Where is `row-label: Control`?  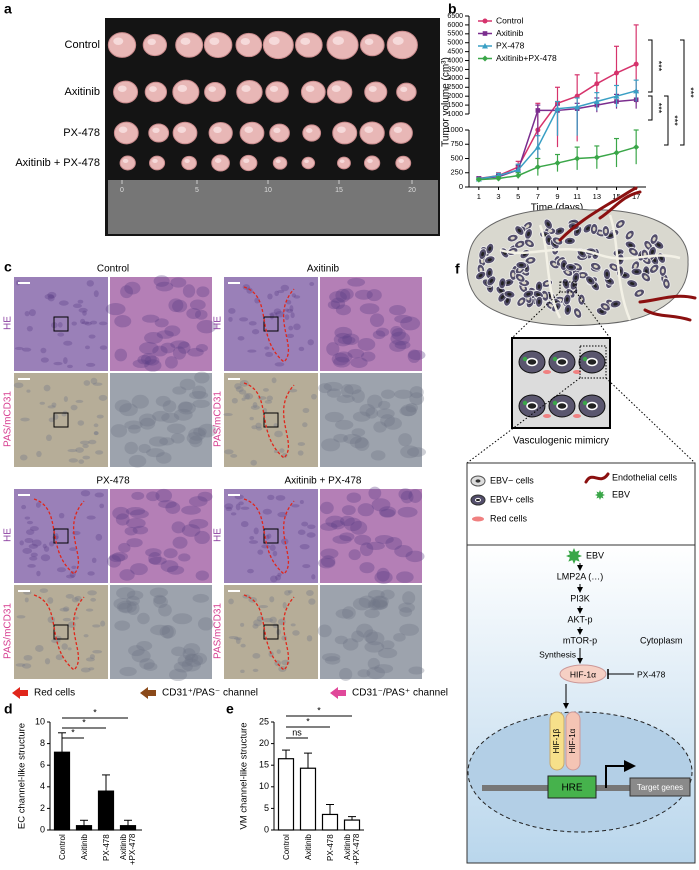
row-label: Control is located at coordinates (82, 45).